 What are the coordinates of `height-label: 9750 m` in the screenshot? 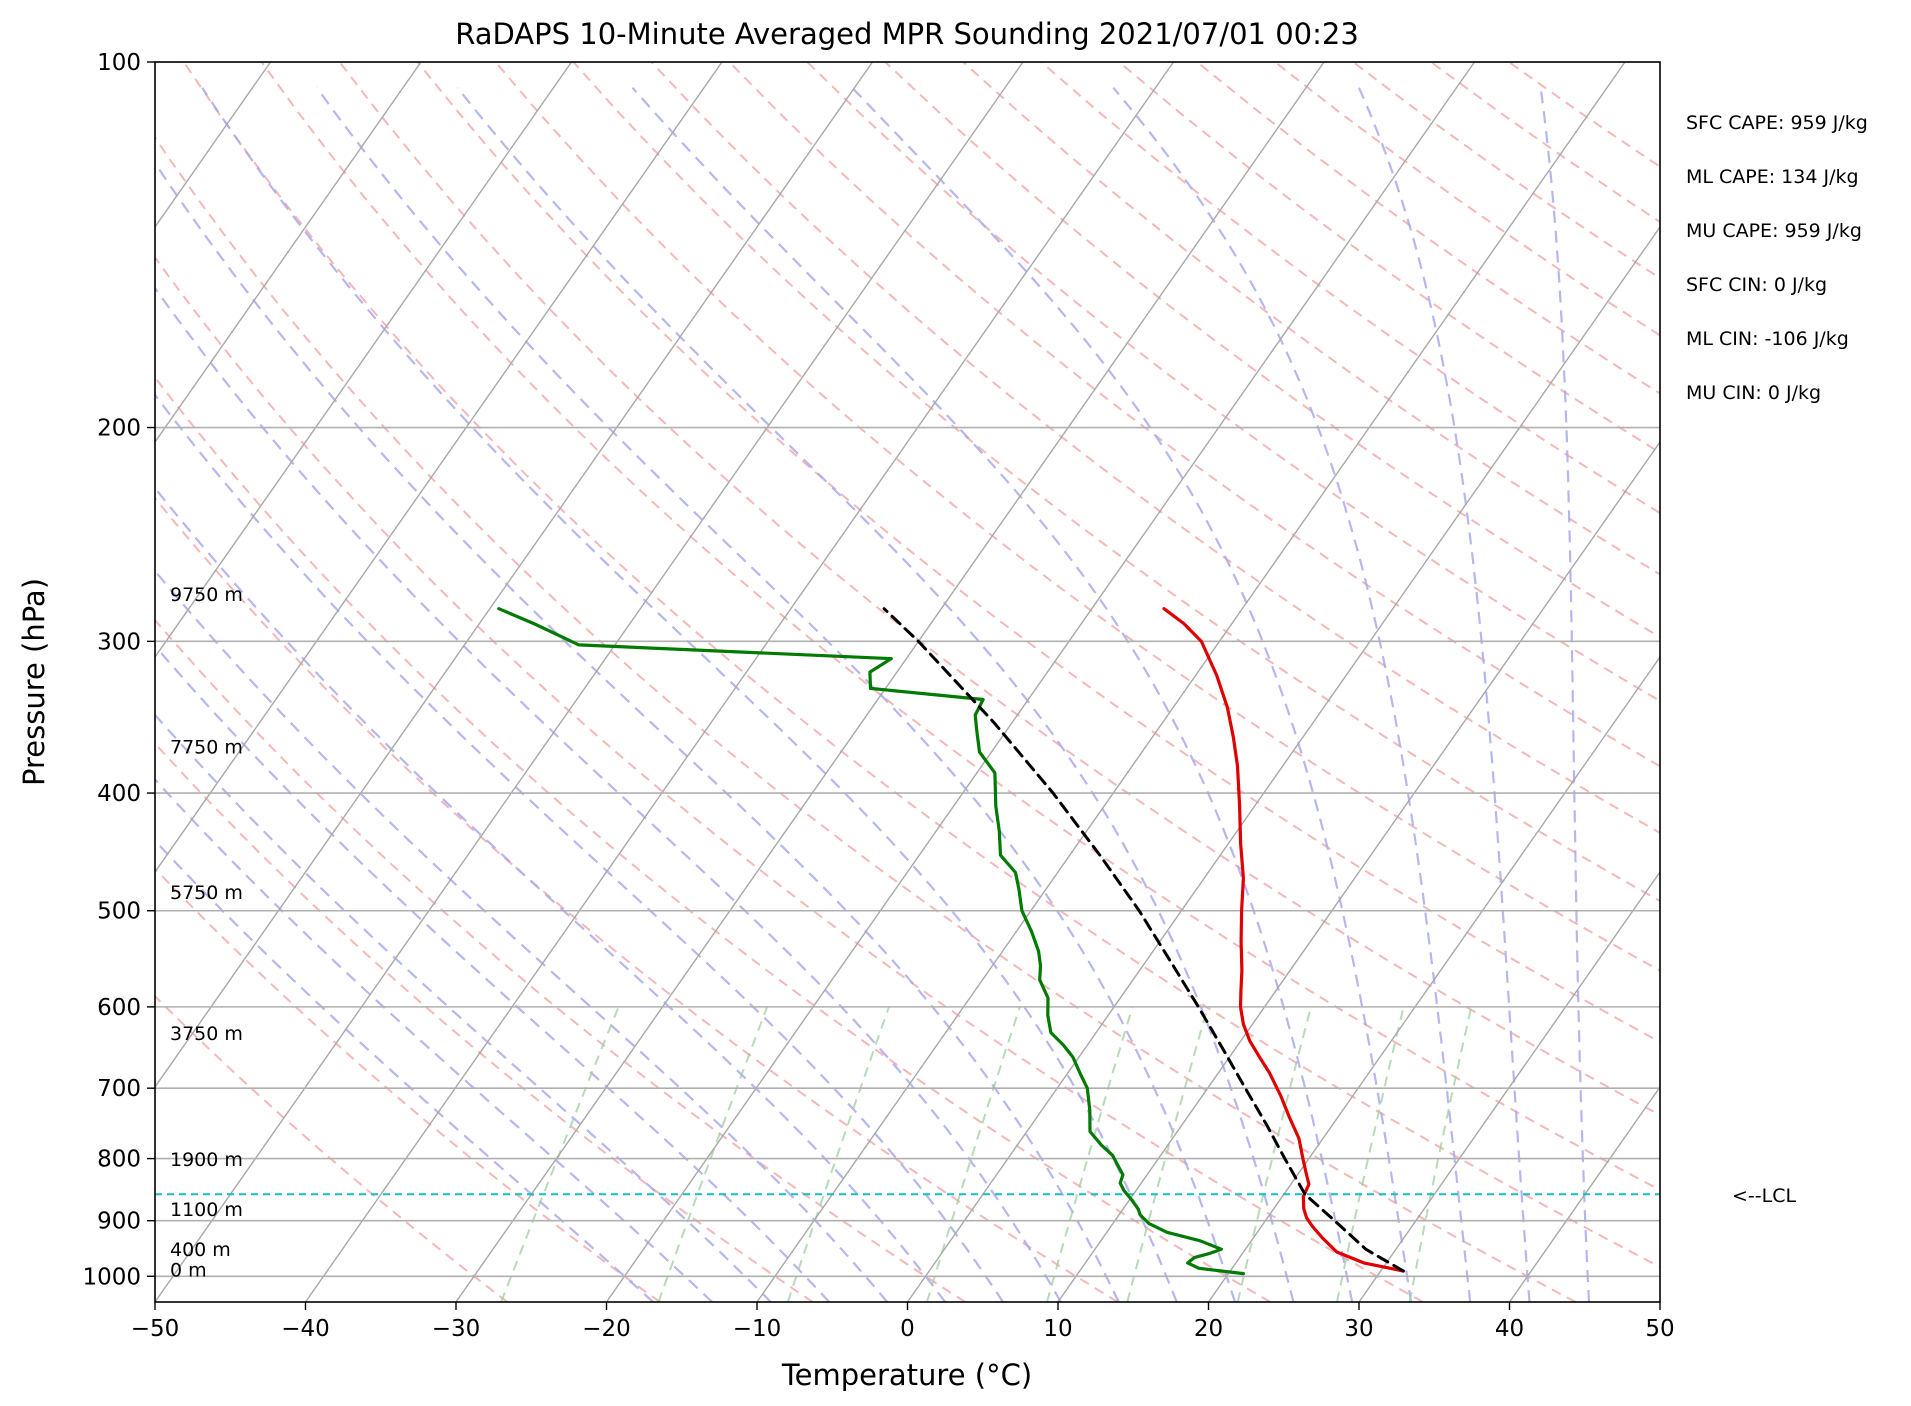 It's located at (206, 595).